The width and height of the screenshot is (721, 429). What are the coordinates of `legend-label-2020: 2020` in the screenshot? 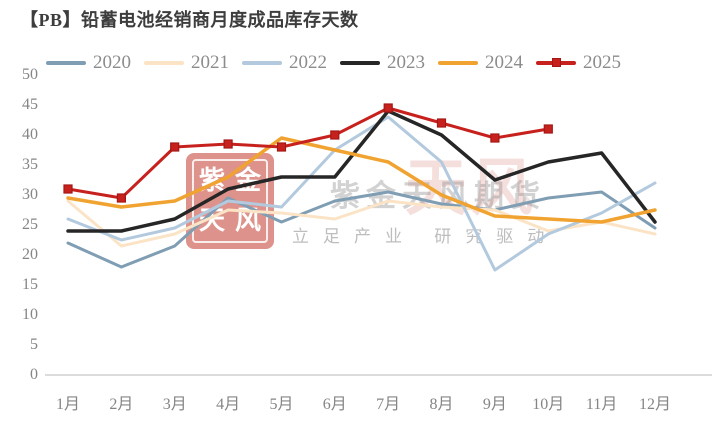 It's located at (112, 62).